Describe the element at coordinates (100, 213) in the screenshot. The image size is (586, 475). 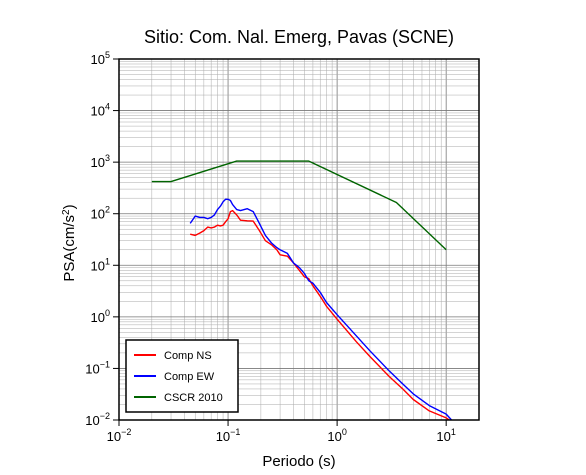
I see `y-tick-label: 10²` at that location.